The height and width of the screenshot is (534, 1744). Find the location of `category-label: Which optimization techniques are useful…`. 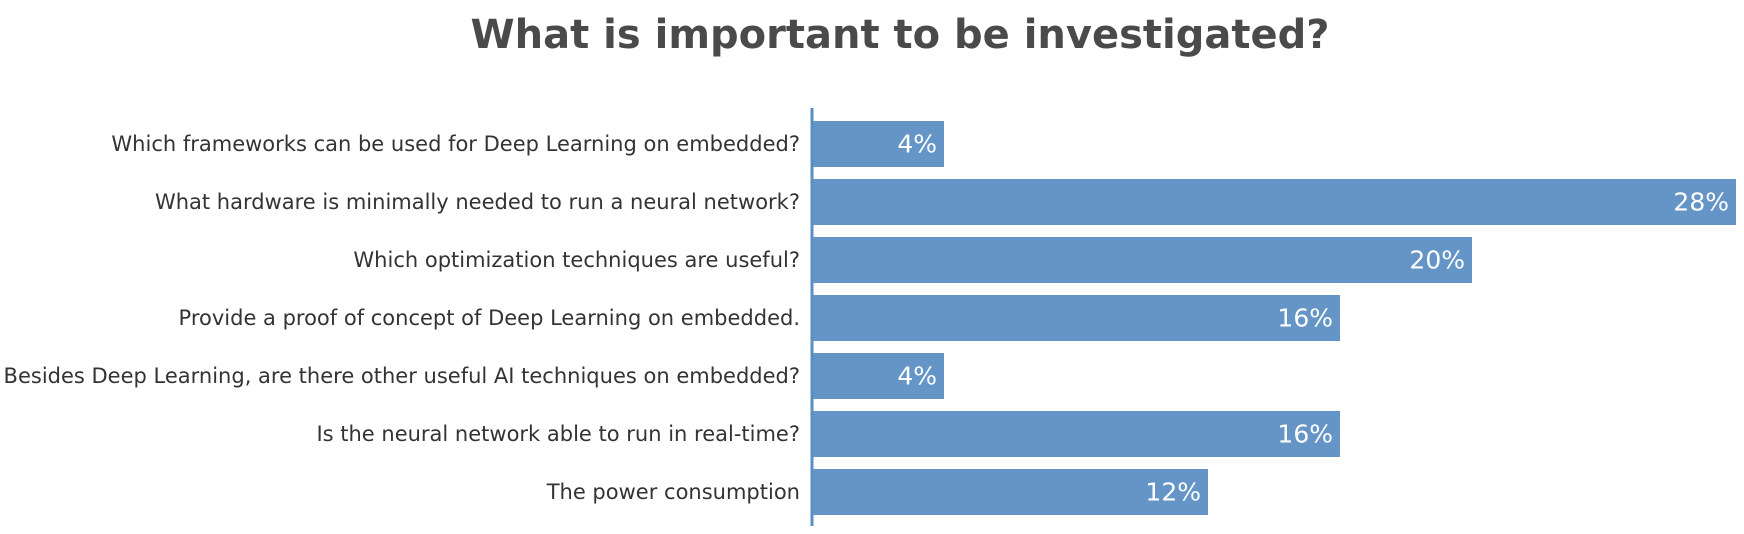

category-label: Which optimization techniques are useful… is located at coordinates (576, 260).